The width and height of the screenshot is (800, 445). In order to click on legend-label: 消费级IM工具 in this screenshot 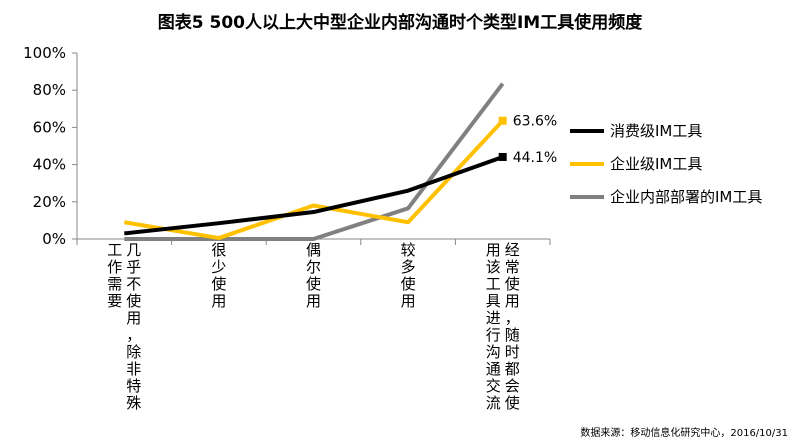, I will do `click(656, 131)`.